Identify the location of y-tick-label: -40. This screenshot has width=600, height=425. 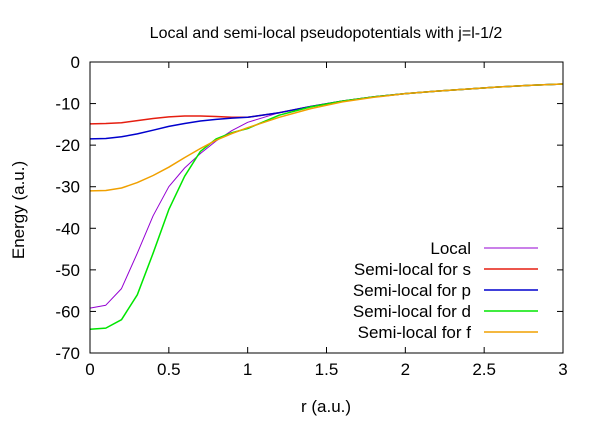
(67, 228).